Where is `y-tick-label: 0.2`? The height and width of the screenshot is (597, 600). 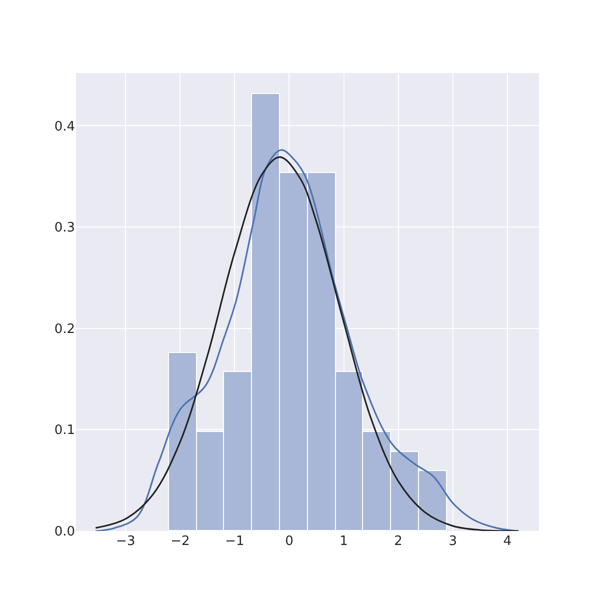 y-tick-label: 0.2 is located at coordinates (64, 329).